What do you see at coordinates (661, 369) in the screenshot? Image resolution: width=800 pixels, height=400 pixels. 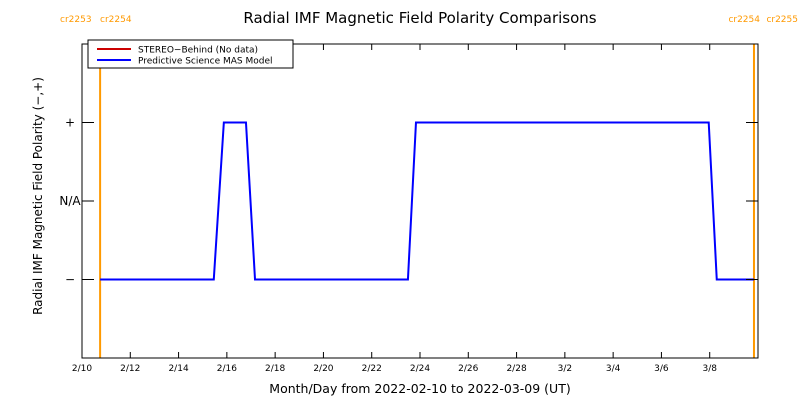 I see `x-tick-label: 3/6` at bounding box center [661, 369].